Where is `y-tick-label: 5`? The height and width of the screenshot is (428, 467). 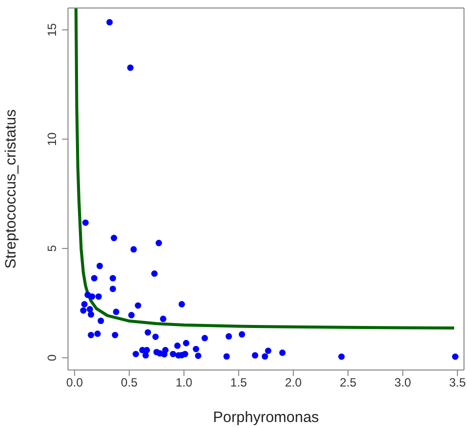 y-tick-label: 5 is located at coordinates (52, 248).